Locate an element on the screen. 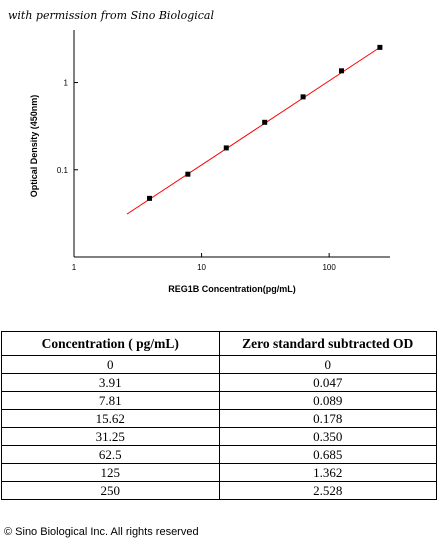 This screenshot has height=540, width=440. y-tick-label: 0.1 is located at coordinates (63, 170).